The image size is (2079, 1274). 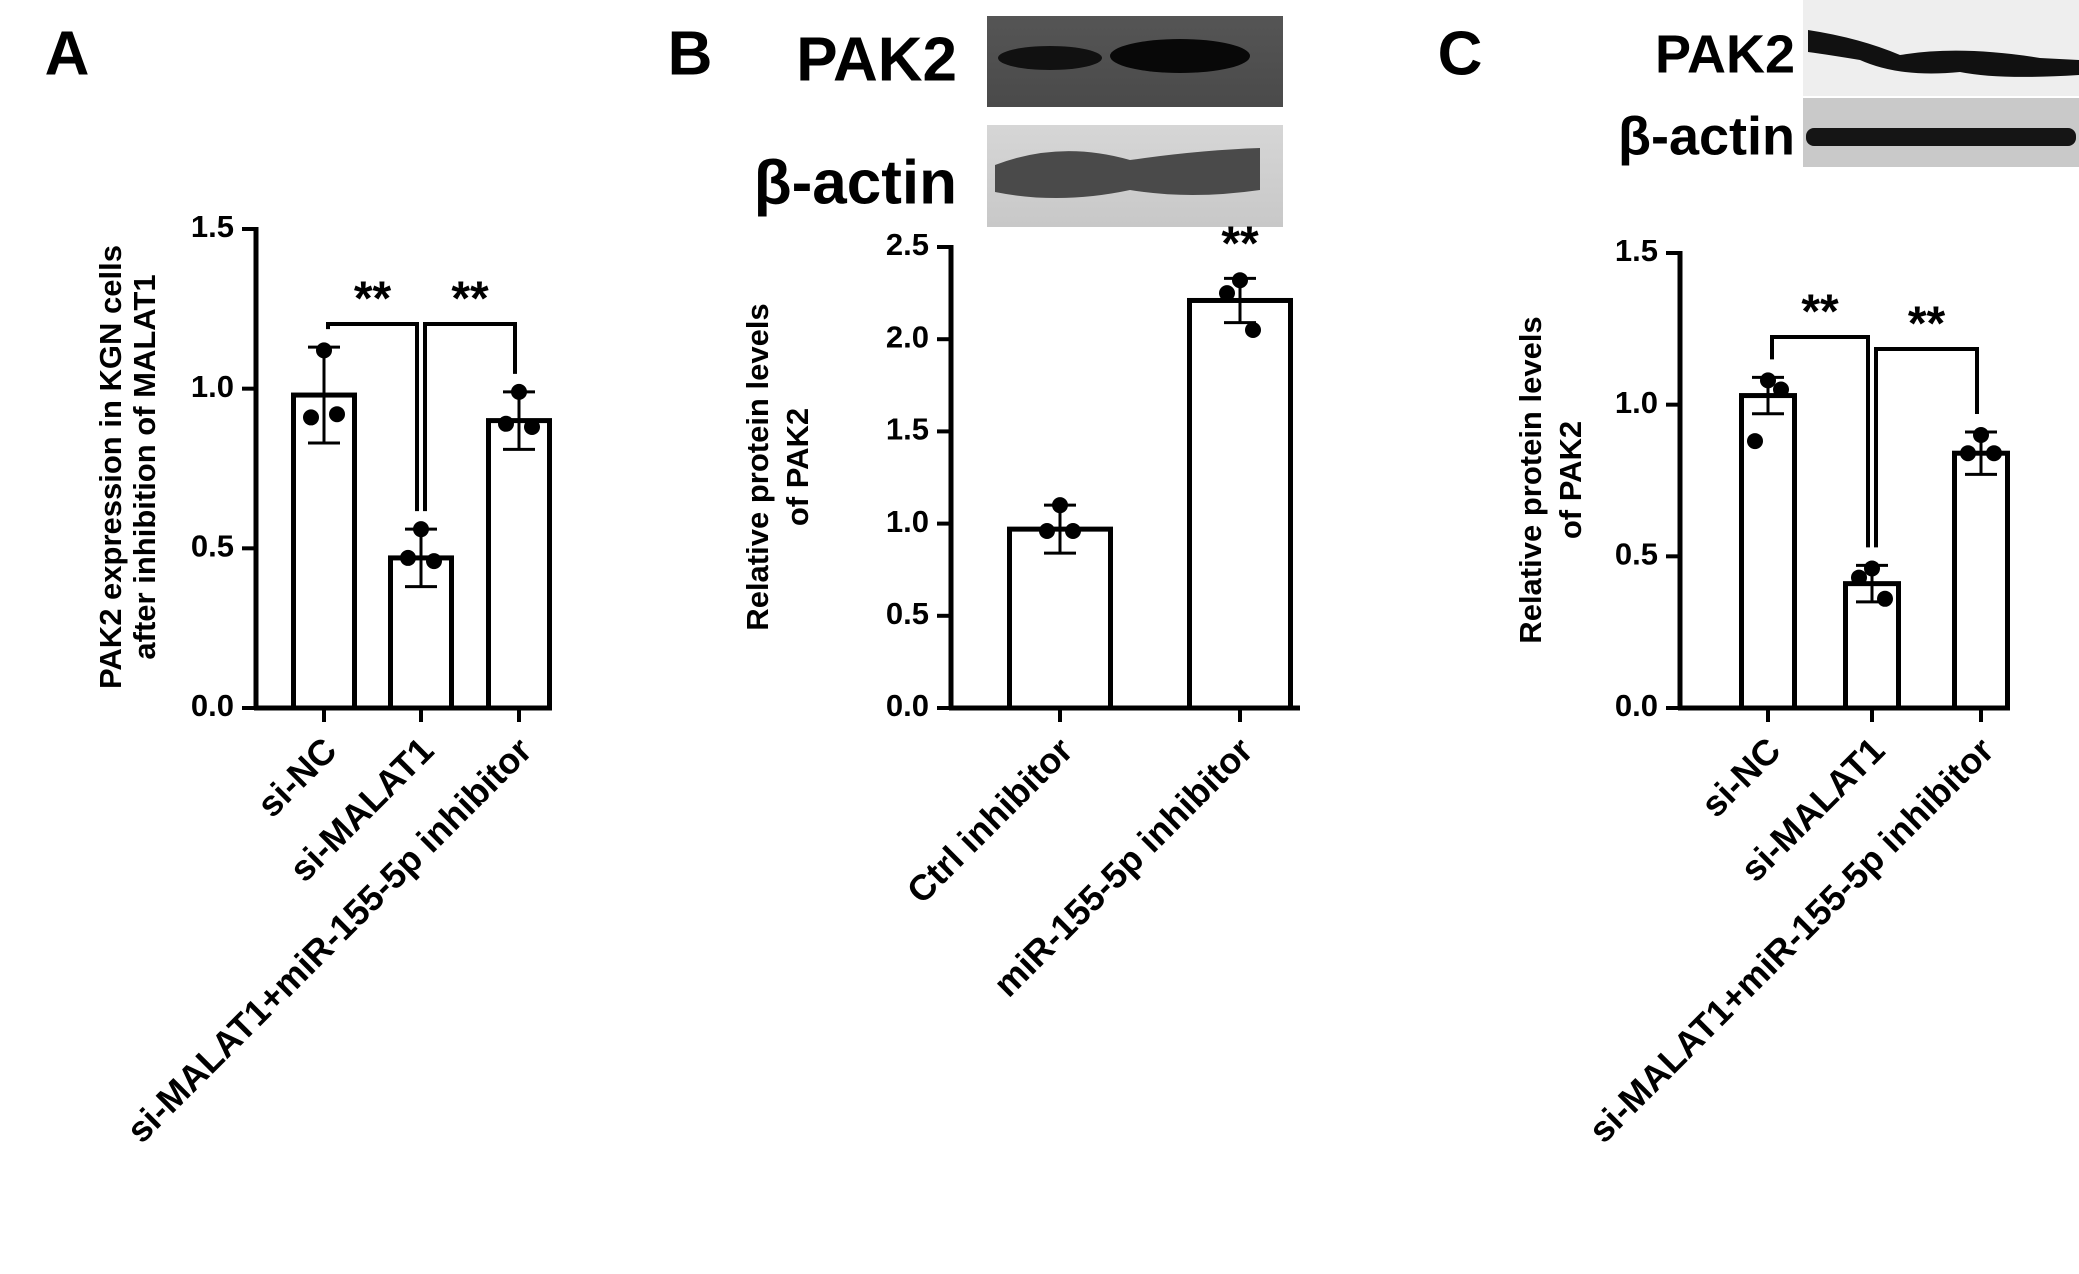 What do you see at coordinates (67, 53) in the screenshot?
I see `panel-letter: A` at bounding box center [67, 53].